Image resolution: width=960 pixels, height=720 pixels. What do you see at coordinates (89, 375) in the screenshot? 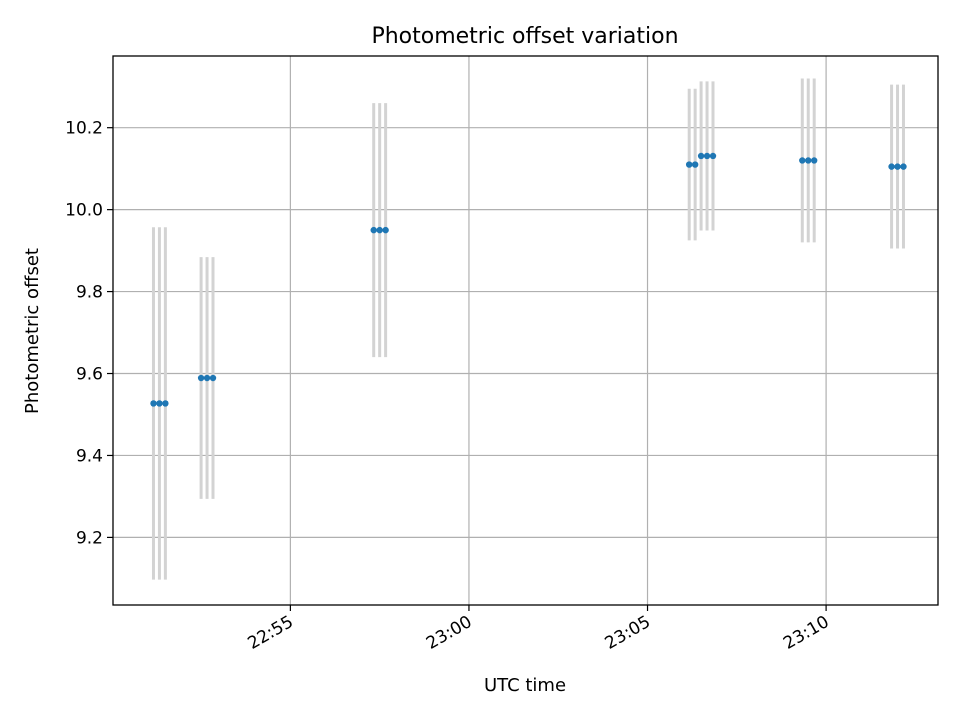
I see `y-tick-label: 9.6` at bounding box center [89, 375].